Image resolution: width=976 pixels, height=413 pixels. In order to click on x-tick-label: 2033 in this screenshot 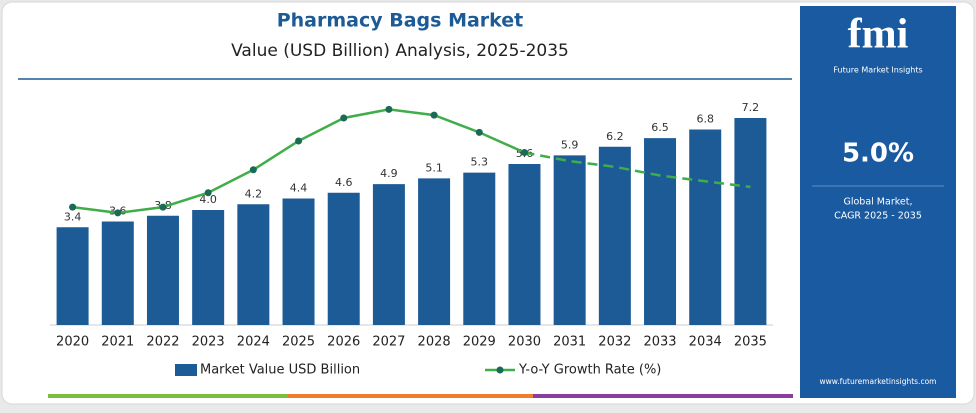, I will do `click(659, 342)`.